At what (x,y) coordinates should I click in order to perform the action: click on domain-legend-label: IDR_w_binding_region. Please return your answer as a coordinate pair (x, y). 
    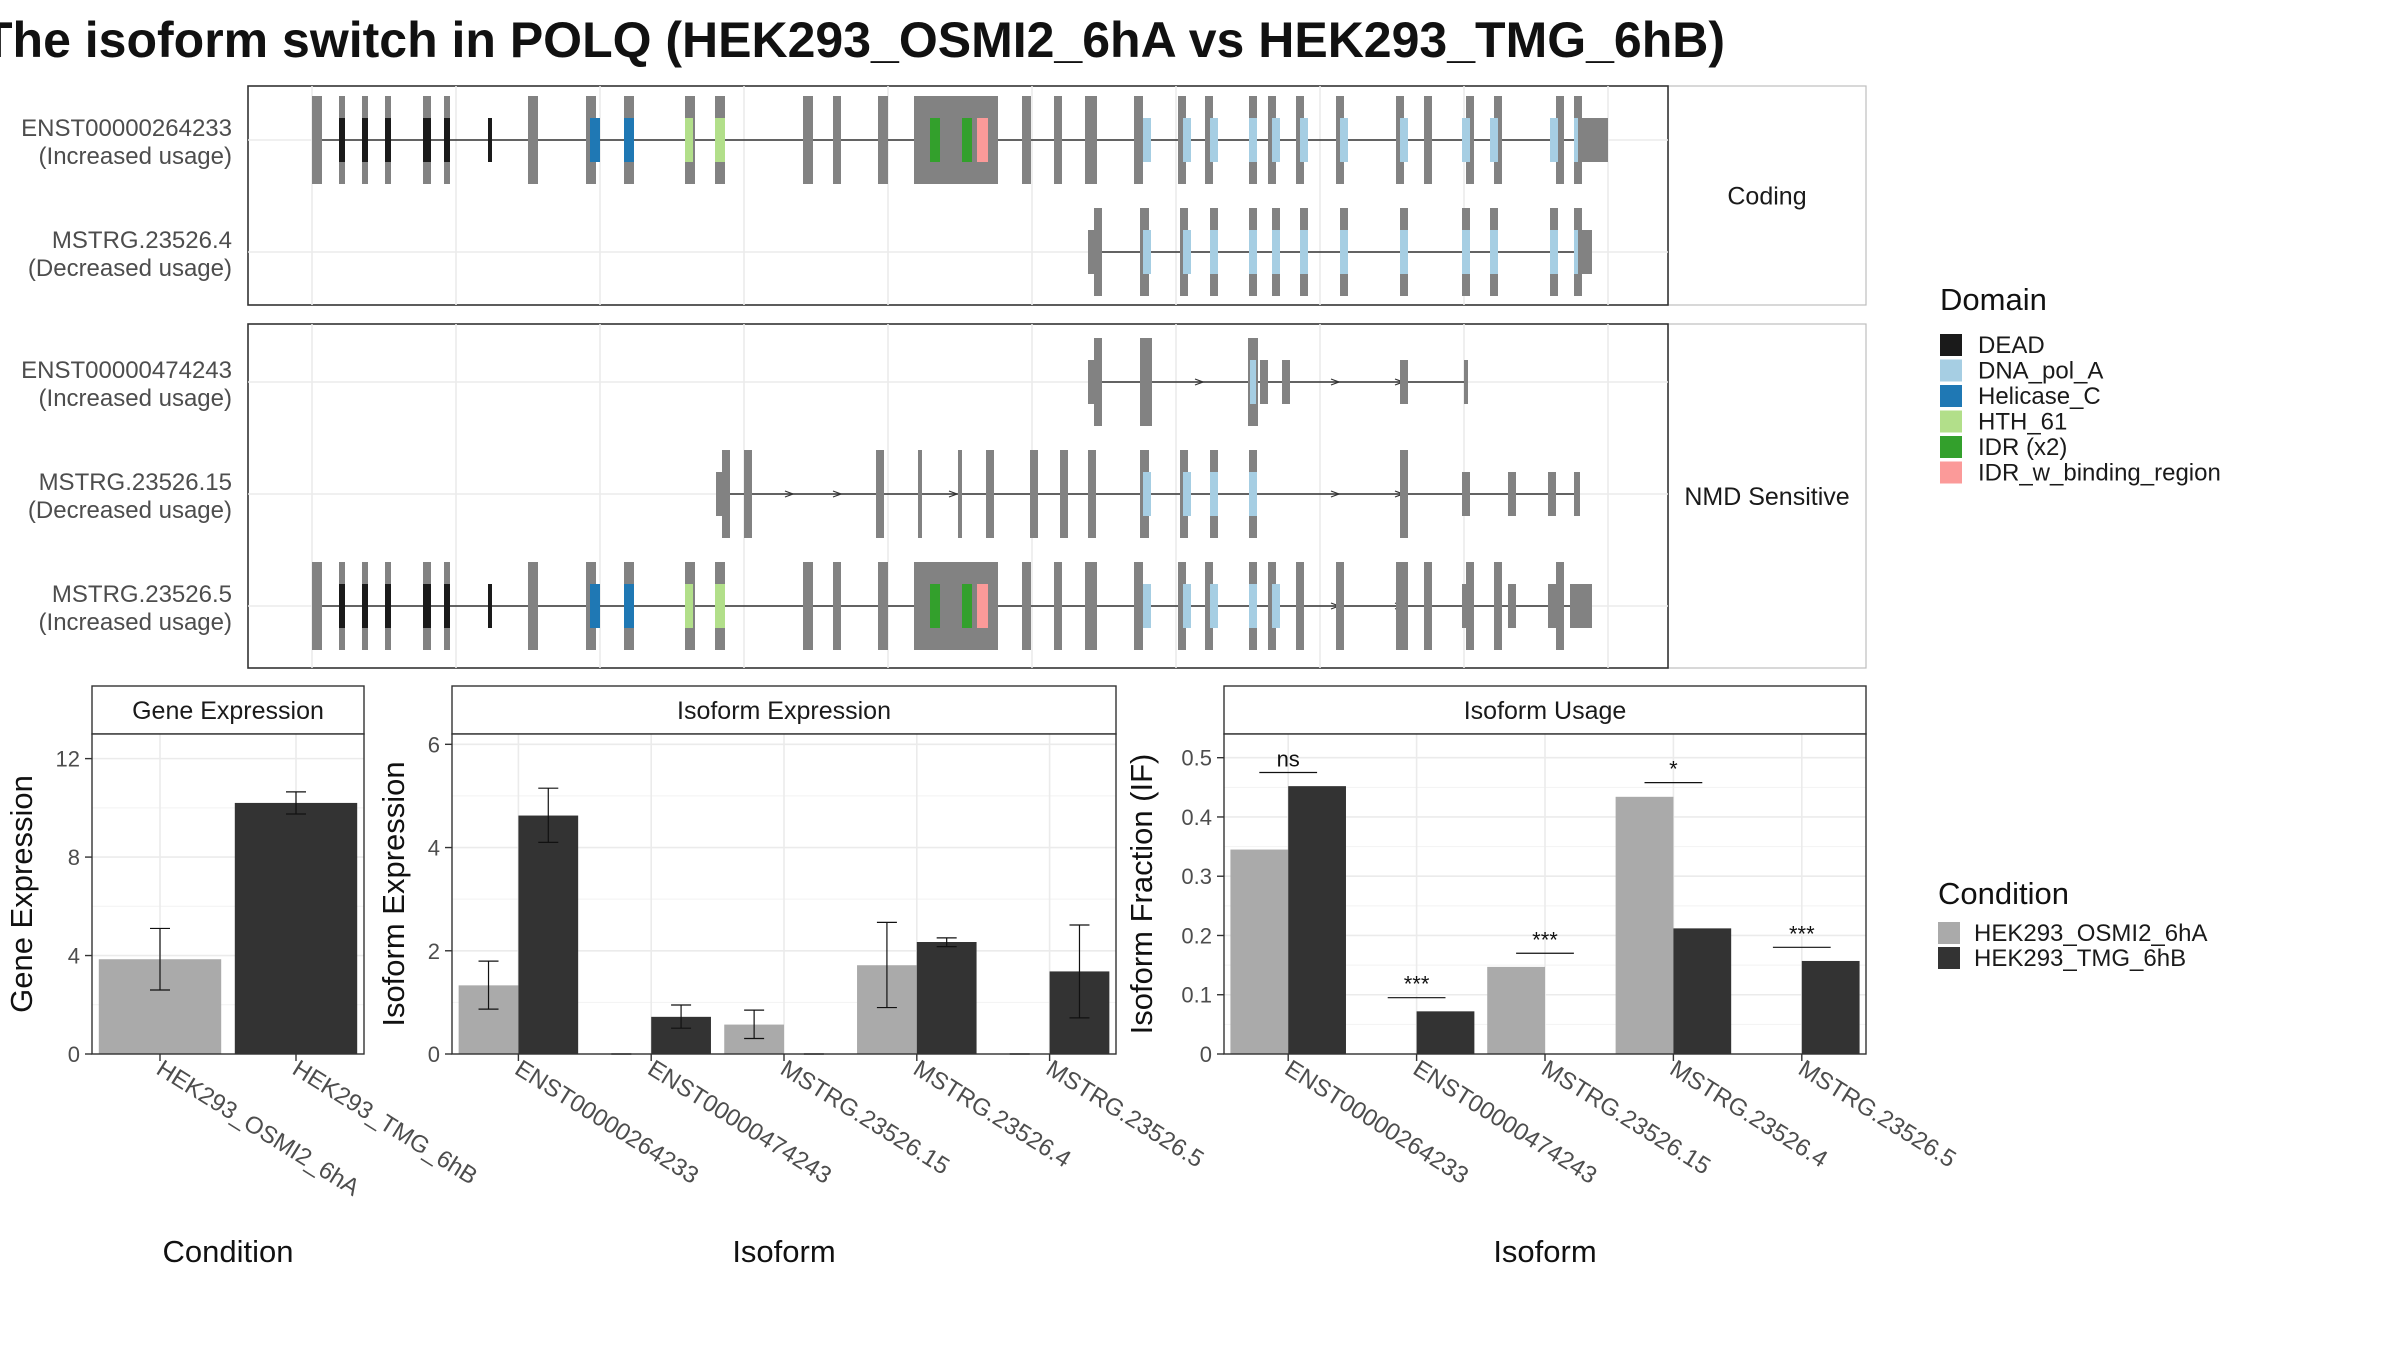
    Looking at the image, I should click on (2099, 473).